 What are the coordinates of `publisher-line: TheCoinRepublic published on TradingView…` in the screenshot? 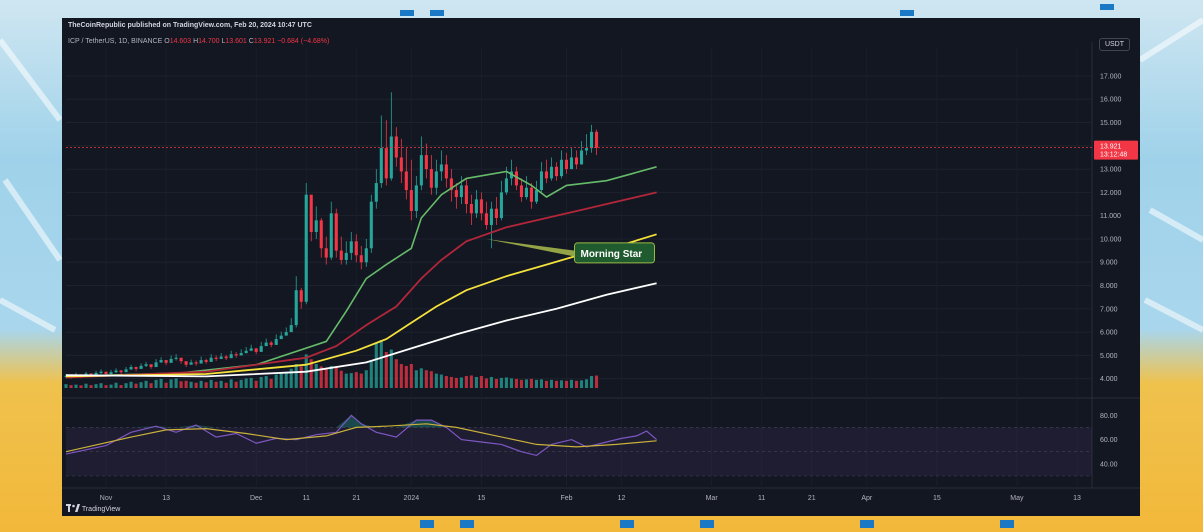 It's located at (190, 25).